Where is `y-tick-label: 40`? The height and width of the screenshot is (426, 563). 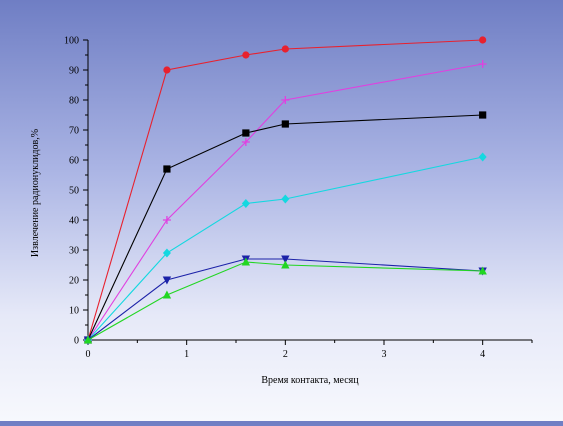
y-tick-label: 40 is located at coordinates (74, 221).